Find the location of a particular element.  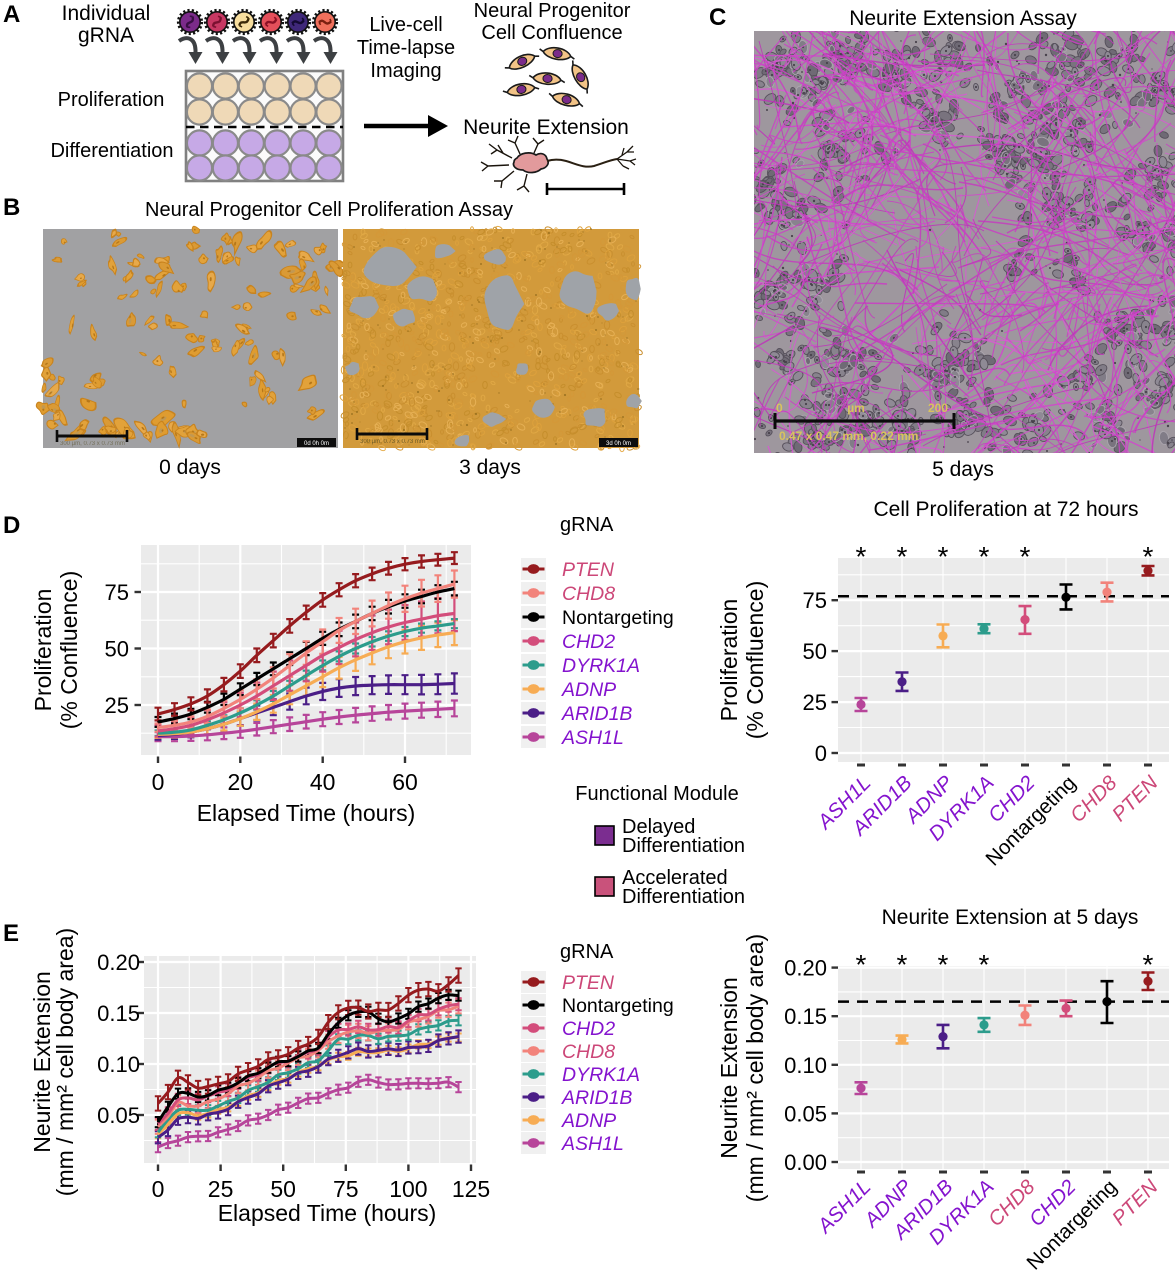

svg-text: 3d 0h 0m is located at coordinates (618, 444).